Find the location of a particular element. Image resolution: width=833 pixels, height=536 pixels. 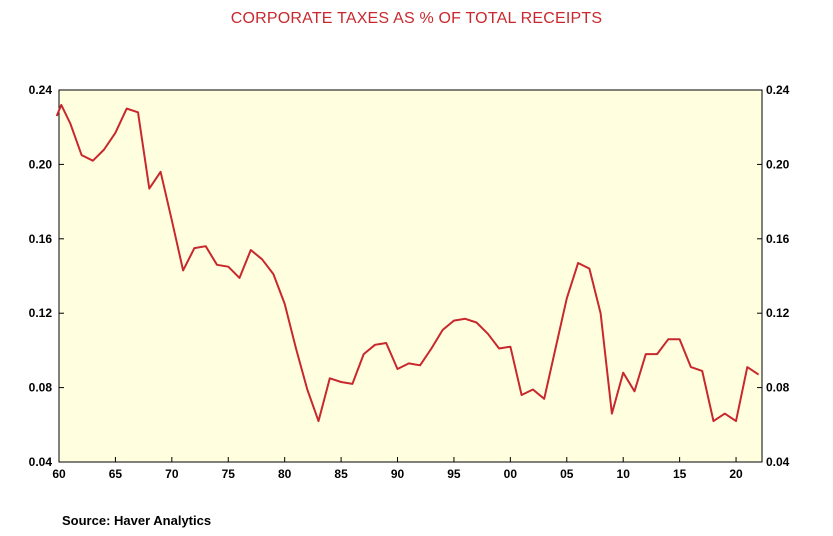

source-note: Source: Haver Analytics is located at coordinates (137, 520).